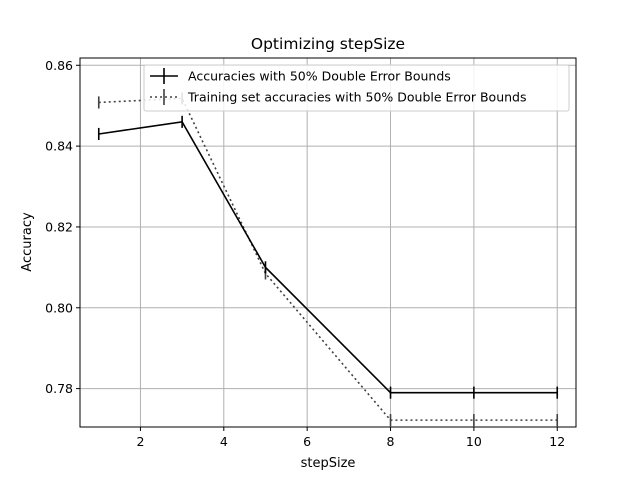 The width and height of the screenshot is (640, 480). I want to click on chart-title: Optimizing stepSize, so click(328, 44).